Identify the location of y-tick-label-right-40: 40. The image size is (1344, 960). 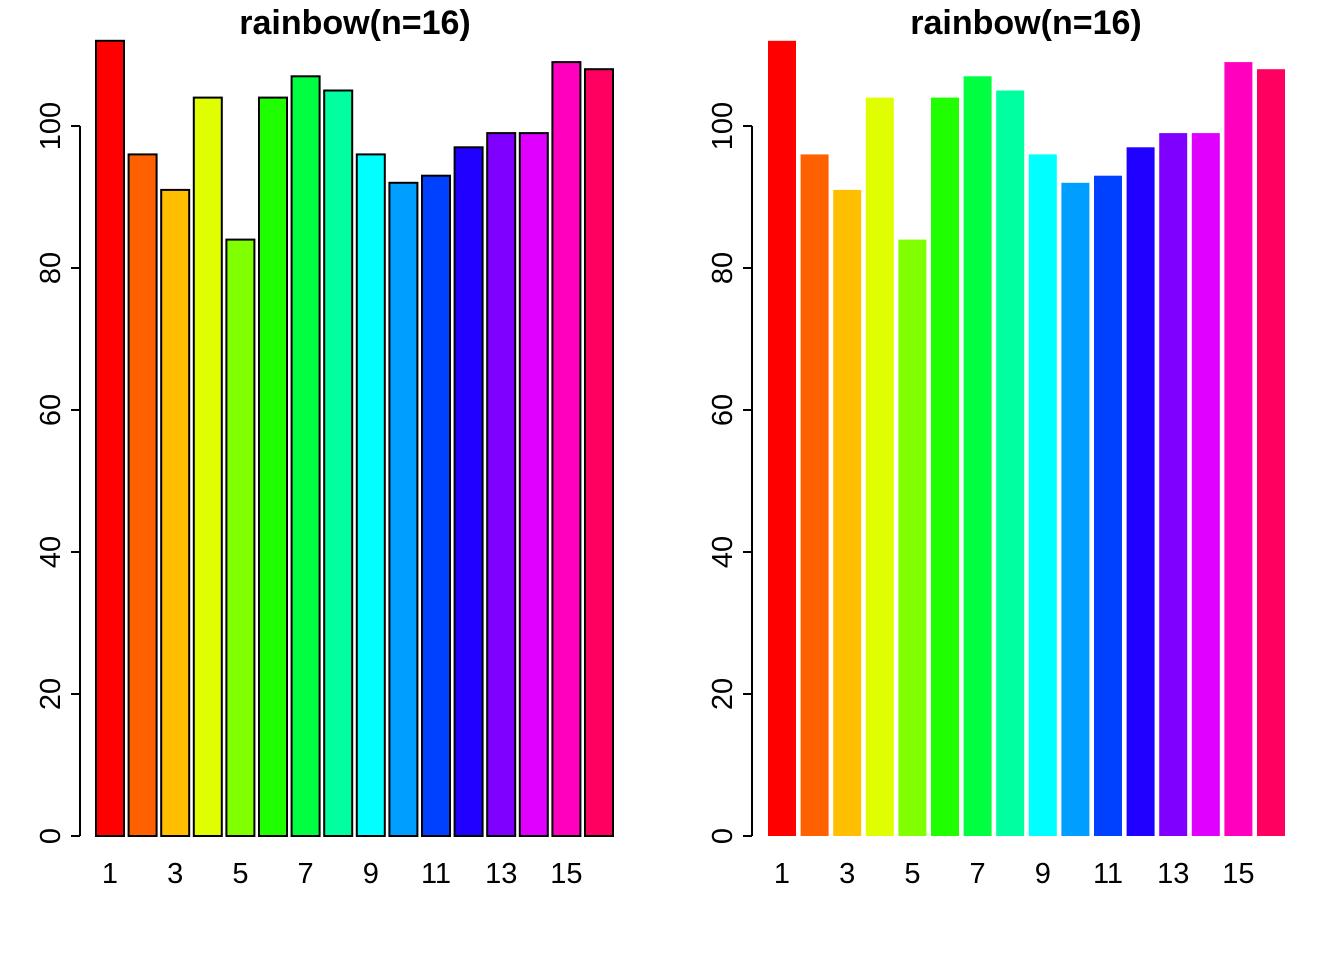
(723, 552).